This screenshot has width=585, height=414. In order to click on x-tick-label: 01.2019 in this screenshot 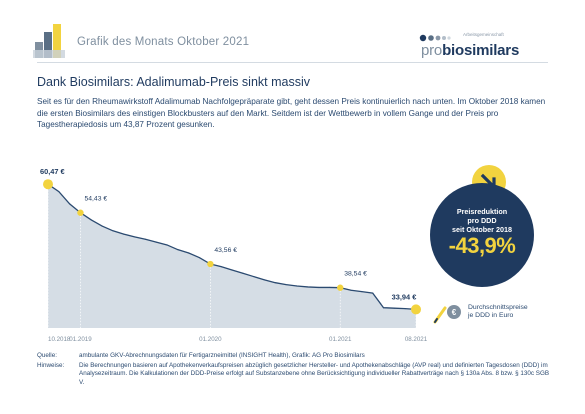, I will do `click(80, 339)`.